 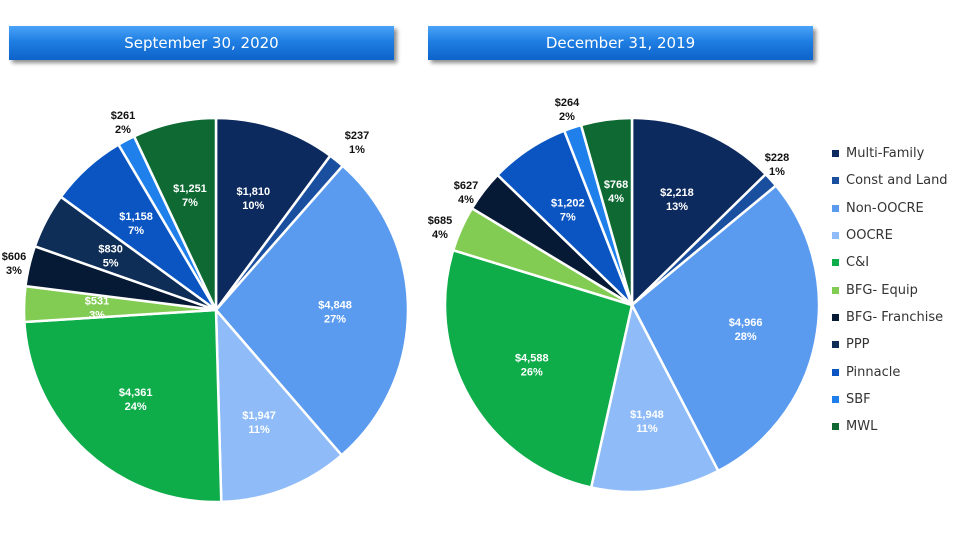 What do you see at coordinates (647, 415) in the screenshot?
I see `value-label-oocre: $1,948` at bounding box center [647, 415].